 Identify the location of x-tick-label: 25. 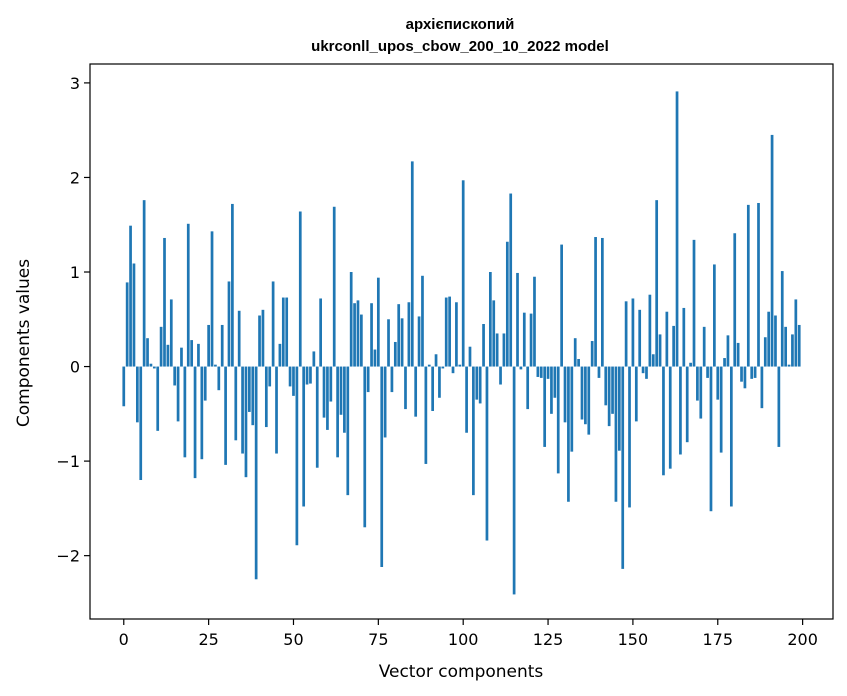
(208, 639).